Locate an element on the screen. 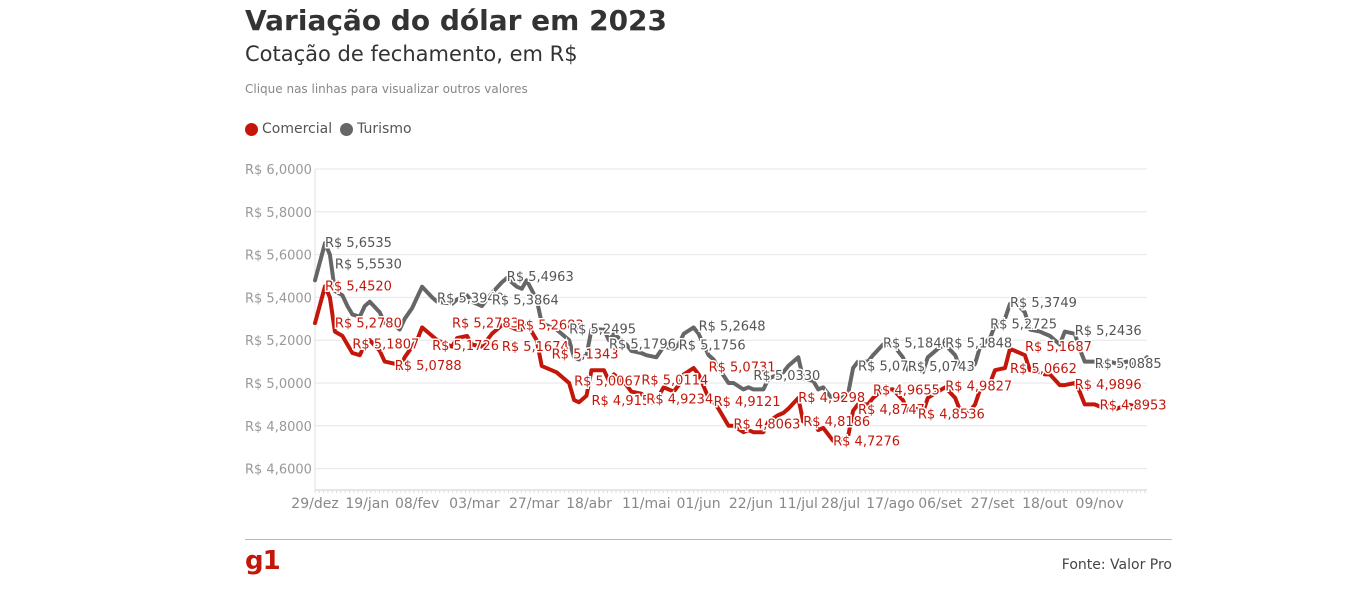 The width and height of the screenshot is (1349, 598). data-label-comercial: R$ 4,8953 is located at coordinates (1133, 405).